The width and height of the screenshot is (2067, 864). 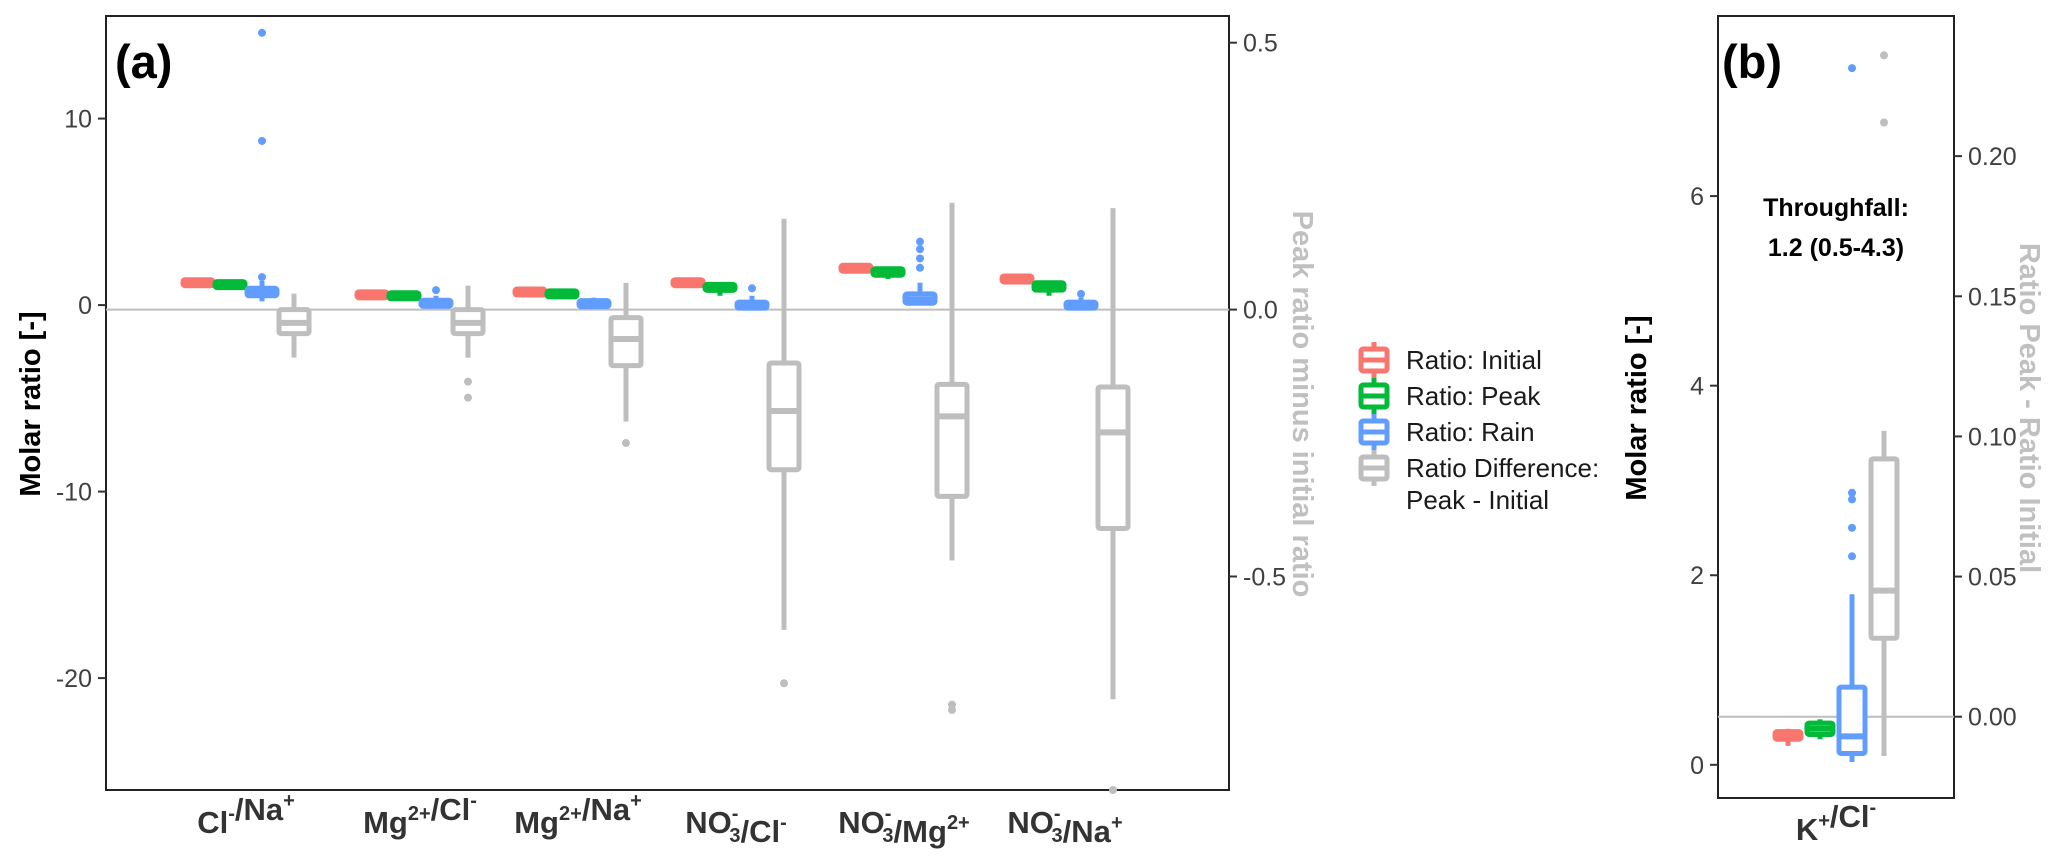 I want to click on panel-b-right-axis-title: Ratio Peak - Ratio Initial, so click(x=2029, y=408).